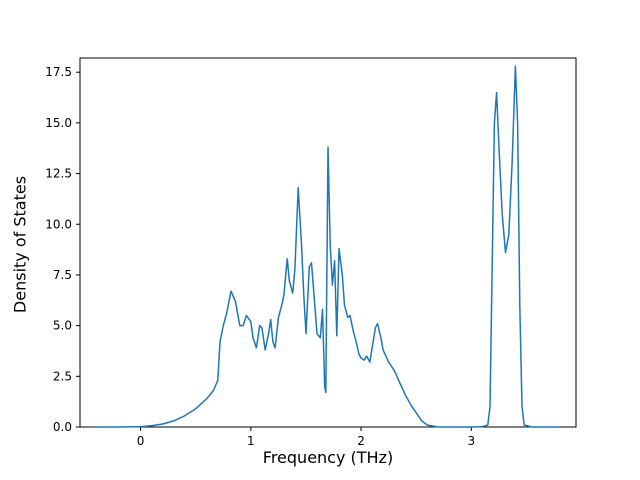 The image size is (640, 480). What do you see at coordinates (251, 441) in the screenshot?
I see `x-tick-label: 1` at bounding box center [251, 441].